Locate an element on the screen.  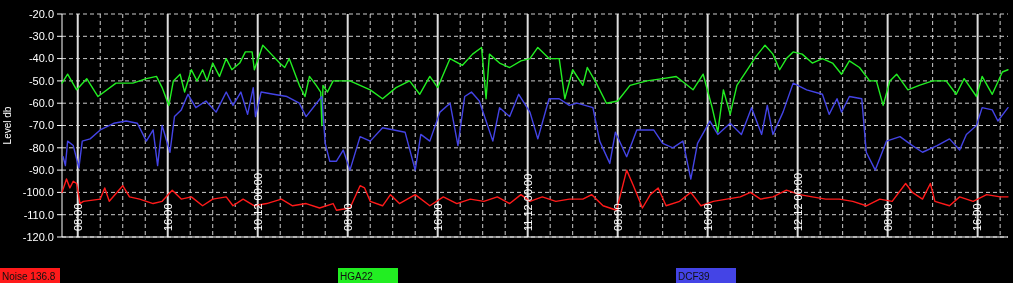
y-tick-label: -70.0 is located at coordinates (41, 125).